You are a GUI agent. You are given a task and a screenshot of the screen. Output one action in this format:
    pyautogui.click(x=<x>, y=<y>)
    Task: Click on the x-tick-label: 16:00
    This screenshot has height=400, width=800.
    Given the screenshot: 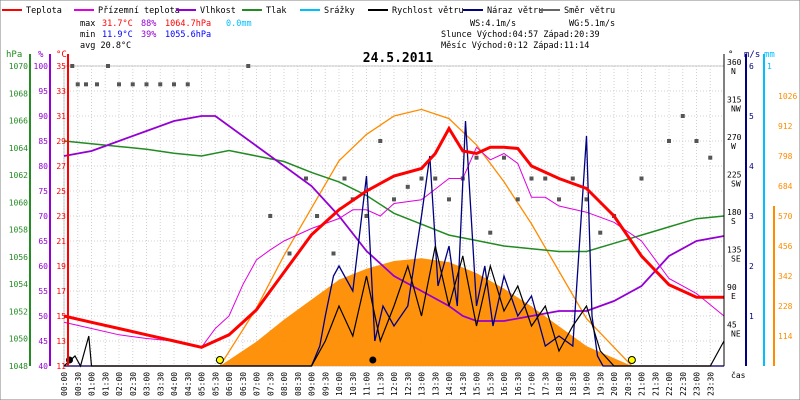 What is the action you would take?
    pyautogui.click(x=504, y=384)
    